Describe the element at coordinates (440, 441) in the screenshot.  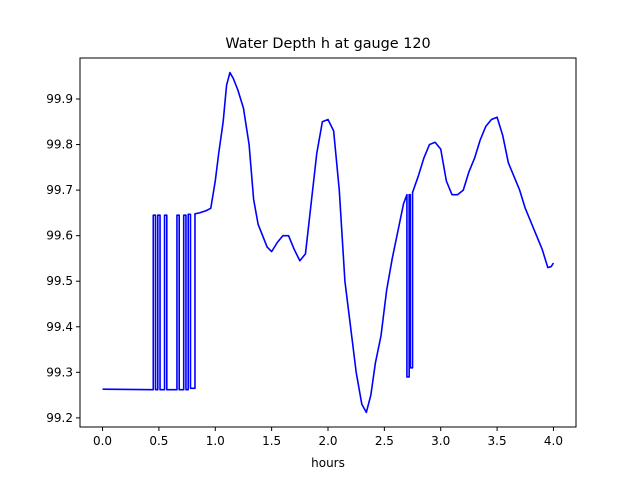
I see `x-tick-label: 3.0` at that location.